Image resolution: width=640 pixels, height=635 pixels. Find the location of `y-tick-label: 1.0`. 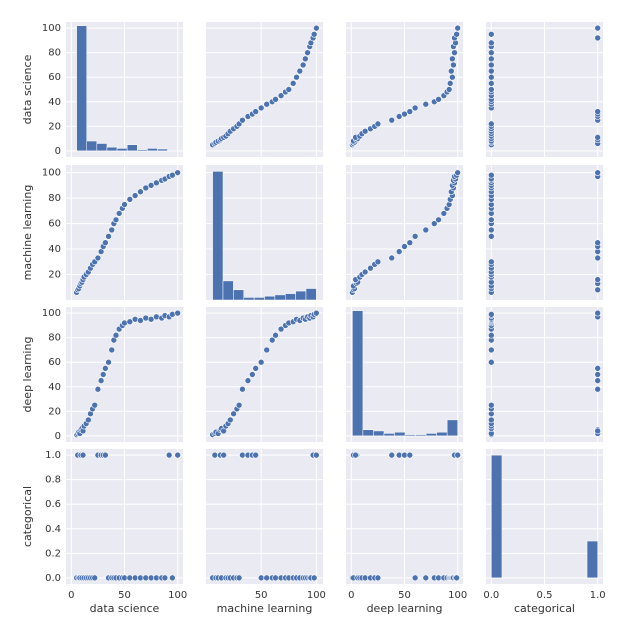

y-tick-label: 1.0 is located at coordinates (53, 455).